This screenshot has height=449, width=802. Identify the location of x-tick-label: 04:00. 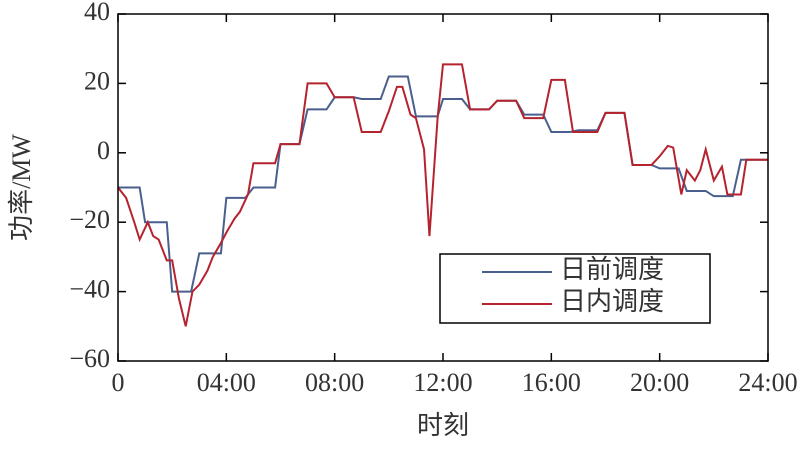
(226, 382).